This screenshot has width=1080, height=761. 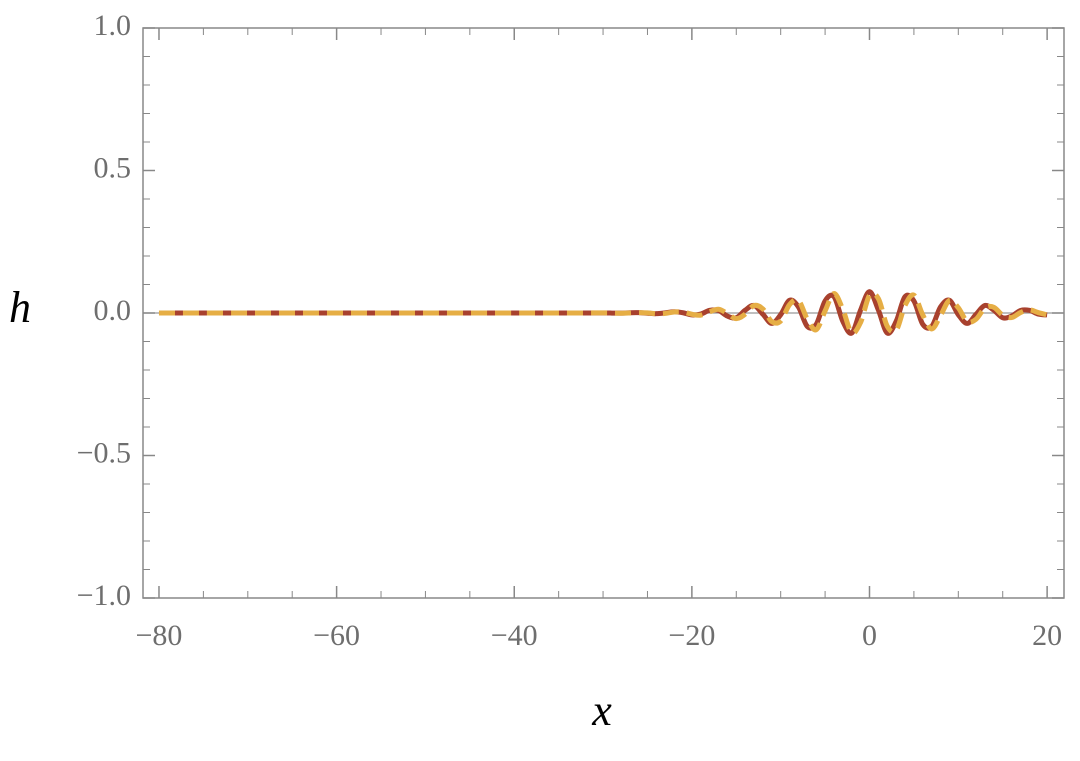 What do you see at coordinates (104, 595) in the screenshot?
I see `y-tick-label: −1.0` at bounding box center [104, 595].